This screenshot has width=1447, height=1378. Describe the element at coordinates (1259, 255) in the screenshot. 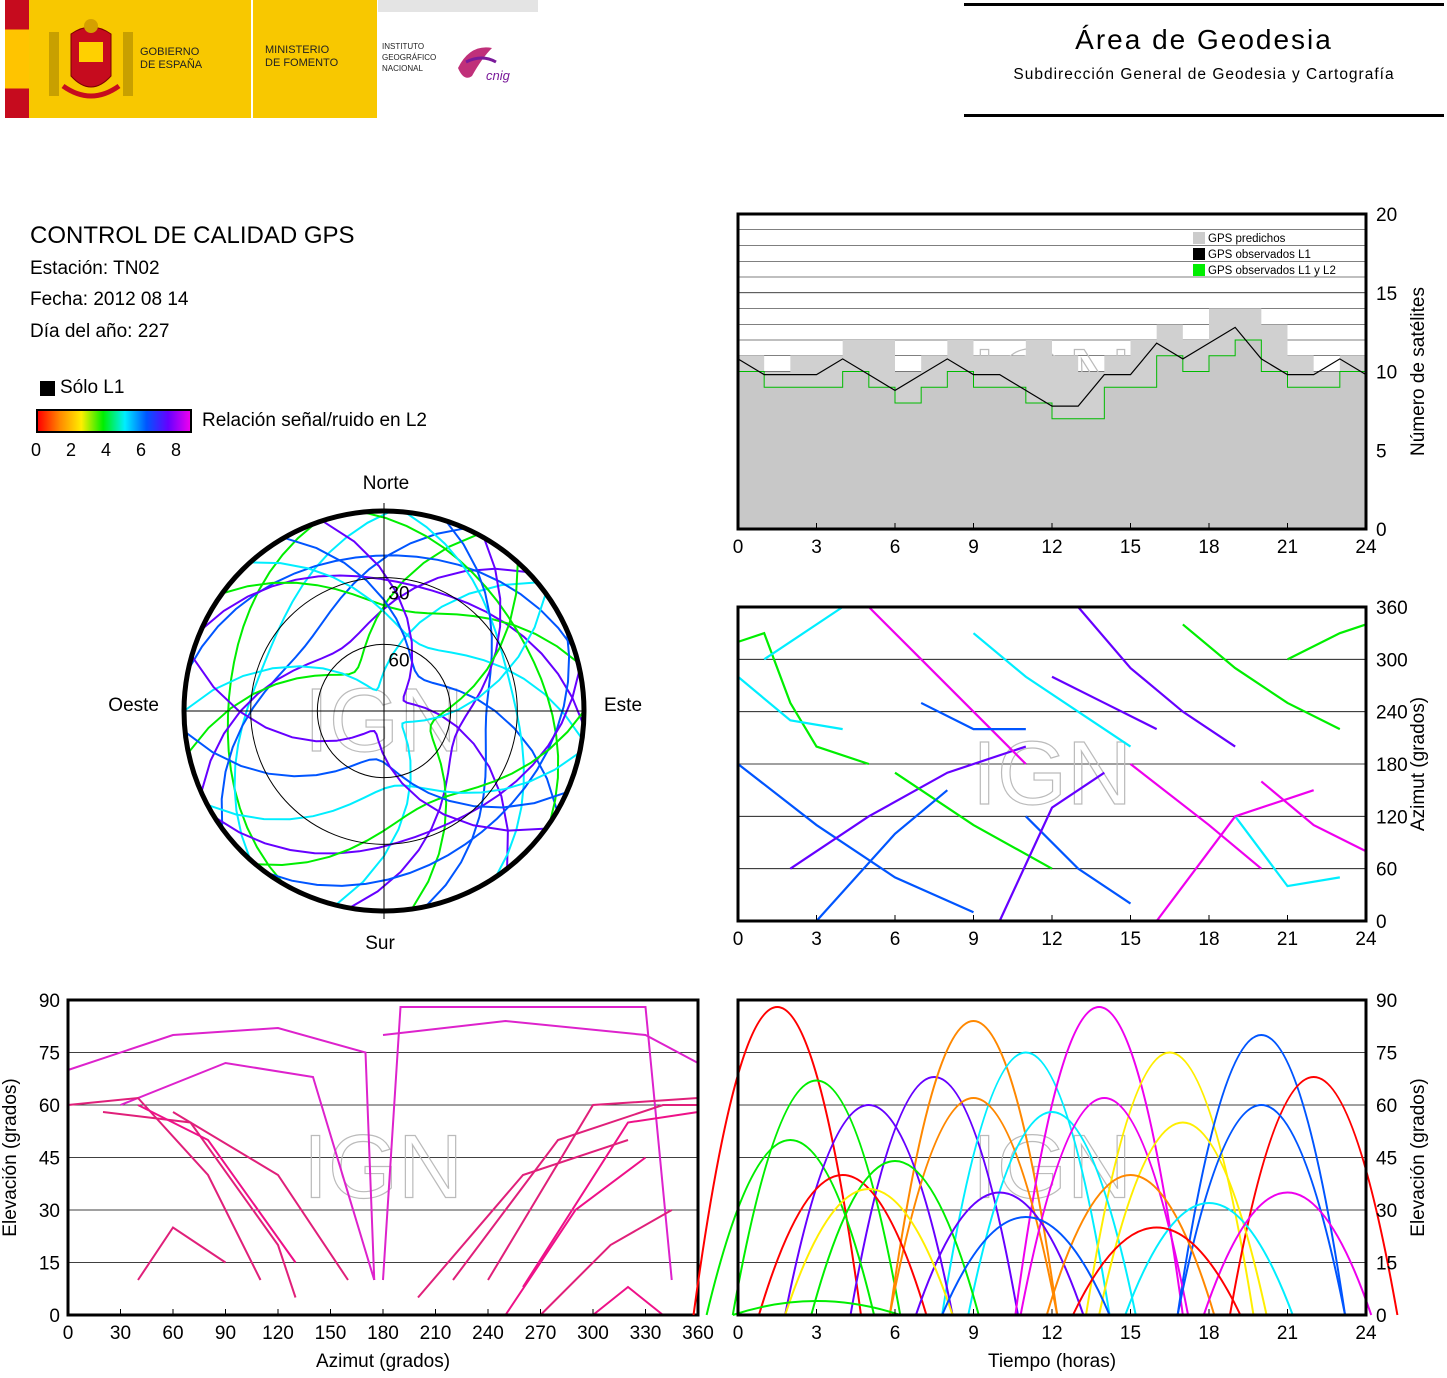

I see `legend-entry: GPS observados L1` at that location.